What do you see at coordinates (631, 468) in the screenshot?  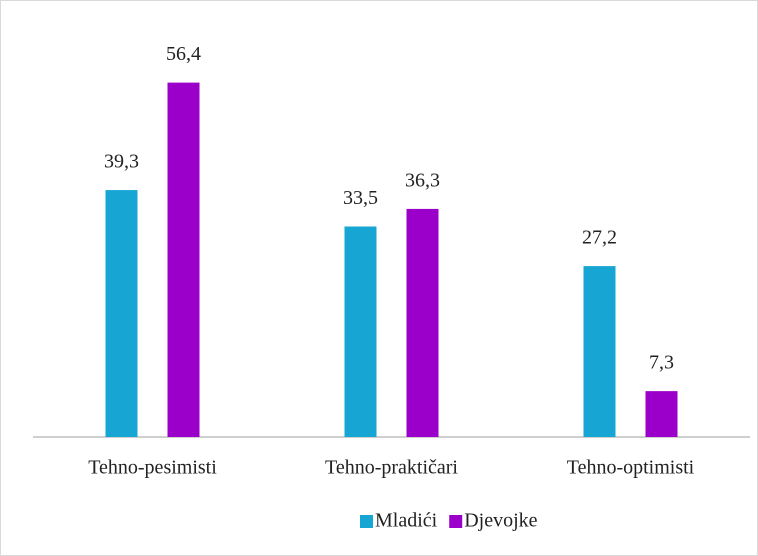 I see `x-tick-label: Tehno-optimisti` at bounding box center [631, 468].